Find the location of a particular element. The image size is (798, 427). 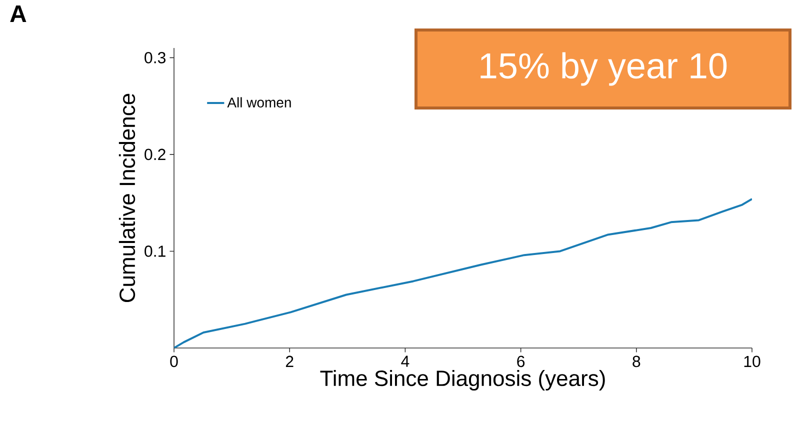

x-axis-title: Time Since Diagnosis (years) is located at coordinates (462, 380).